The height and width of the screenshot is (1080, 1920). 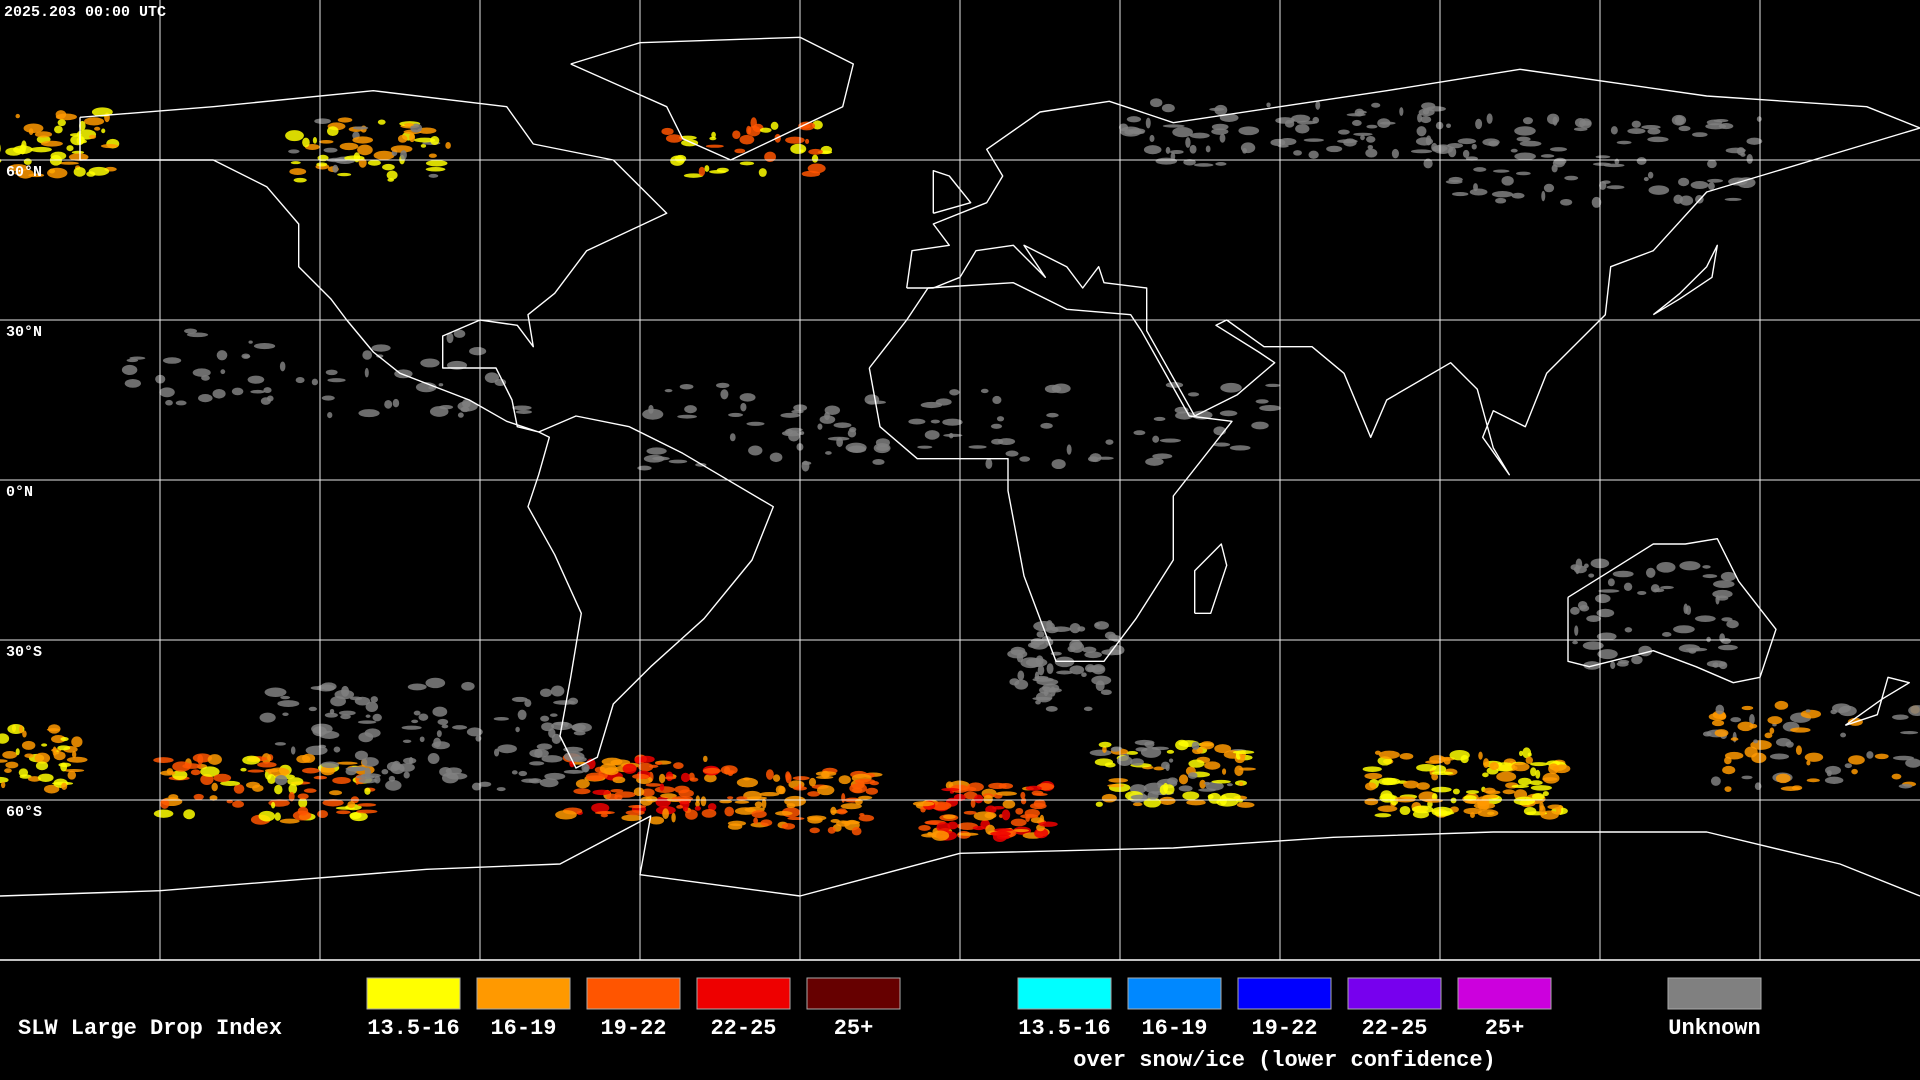 I want to click on legend-label: 13.5-16, so click(x=1064, y=1028).